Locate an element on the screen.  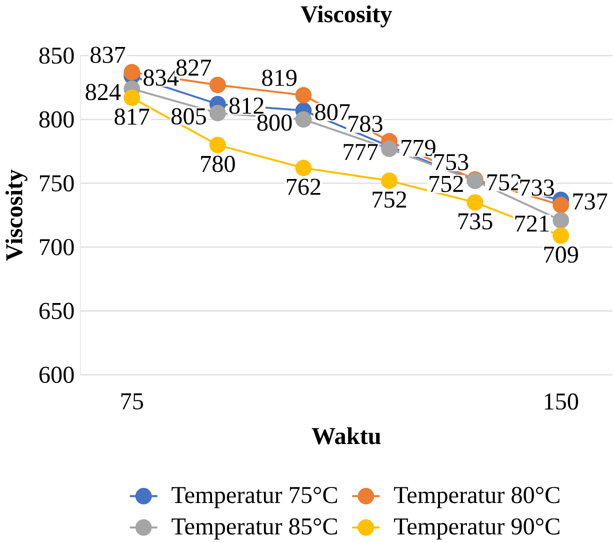
data-label: 709 is located at coordinates (561, 254).